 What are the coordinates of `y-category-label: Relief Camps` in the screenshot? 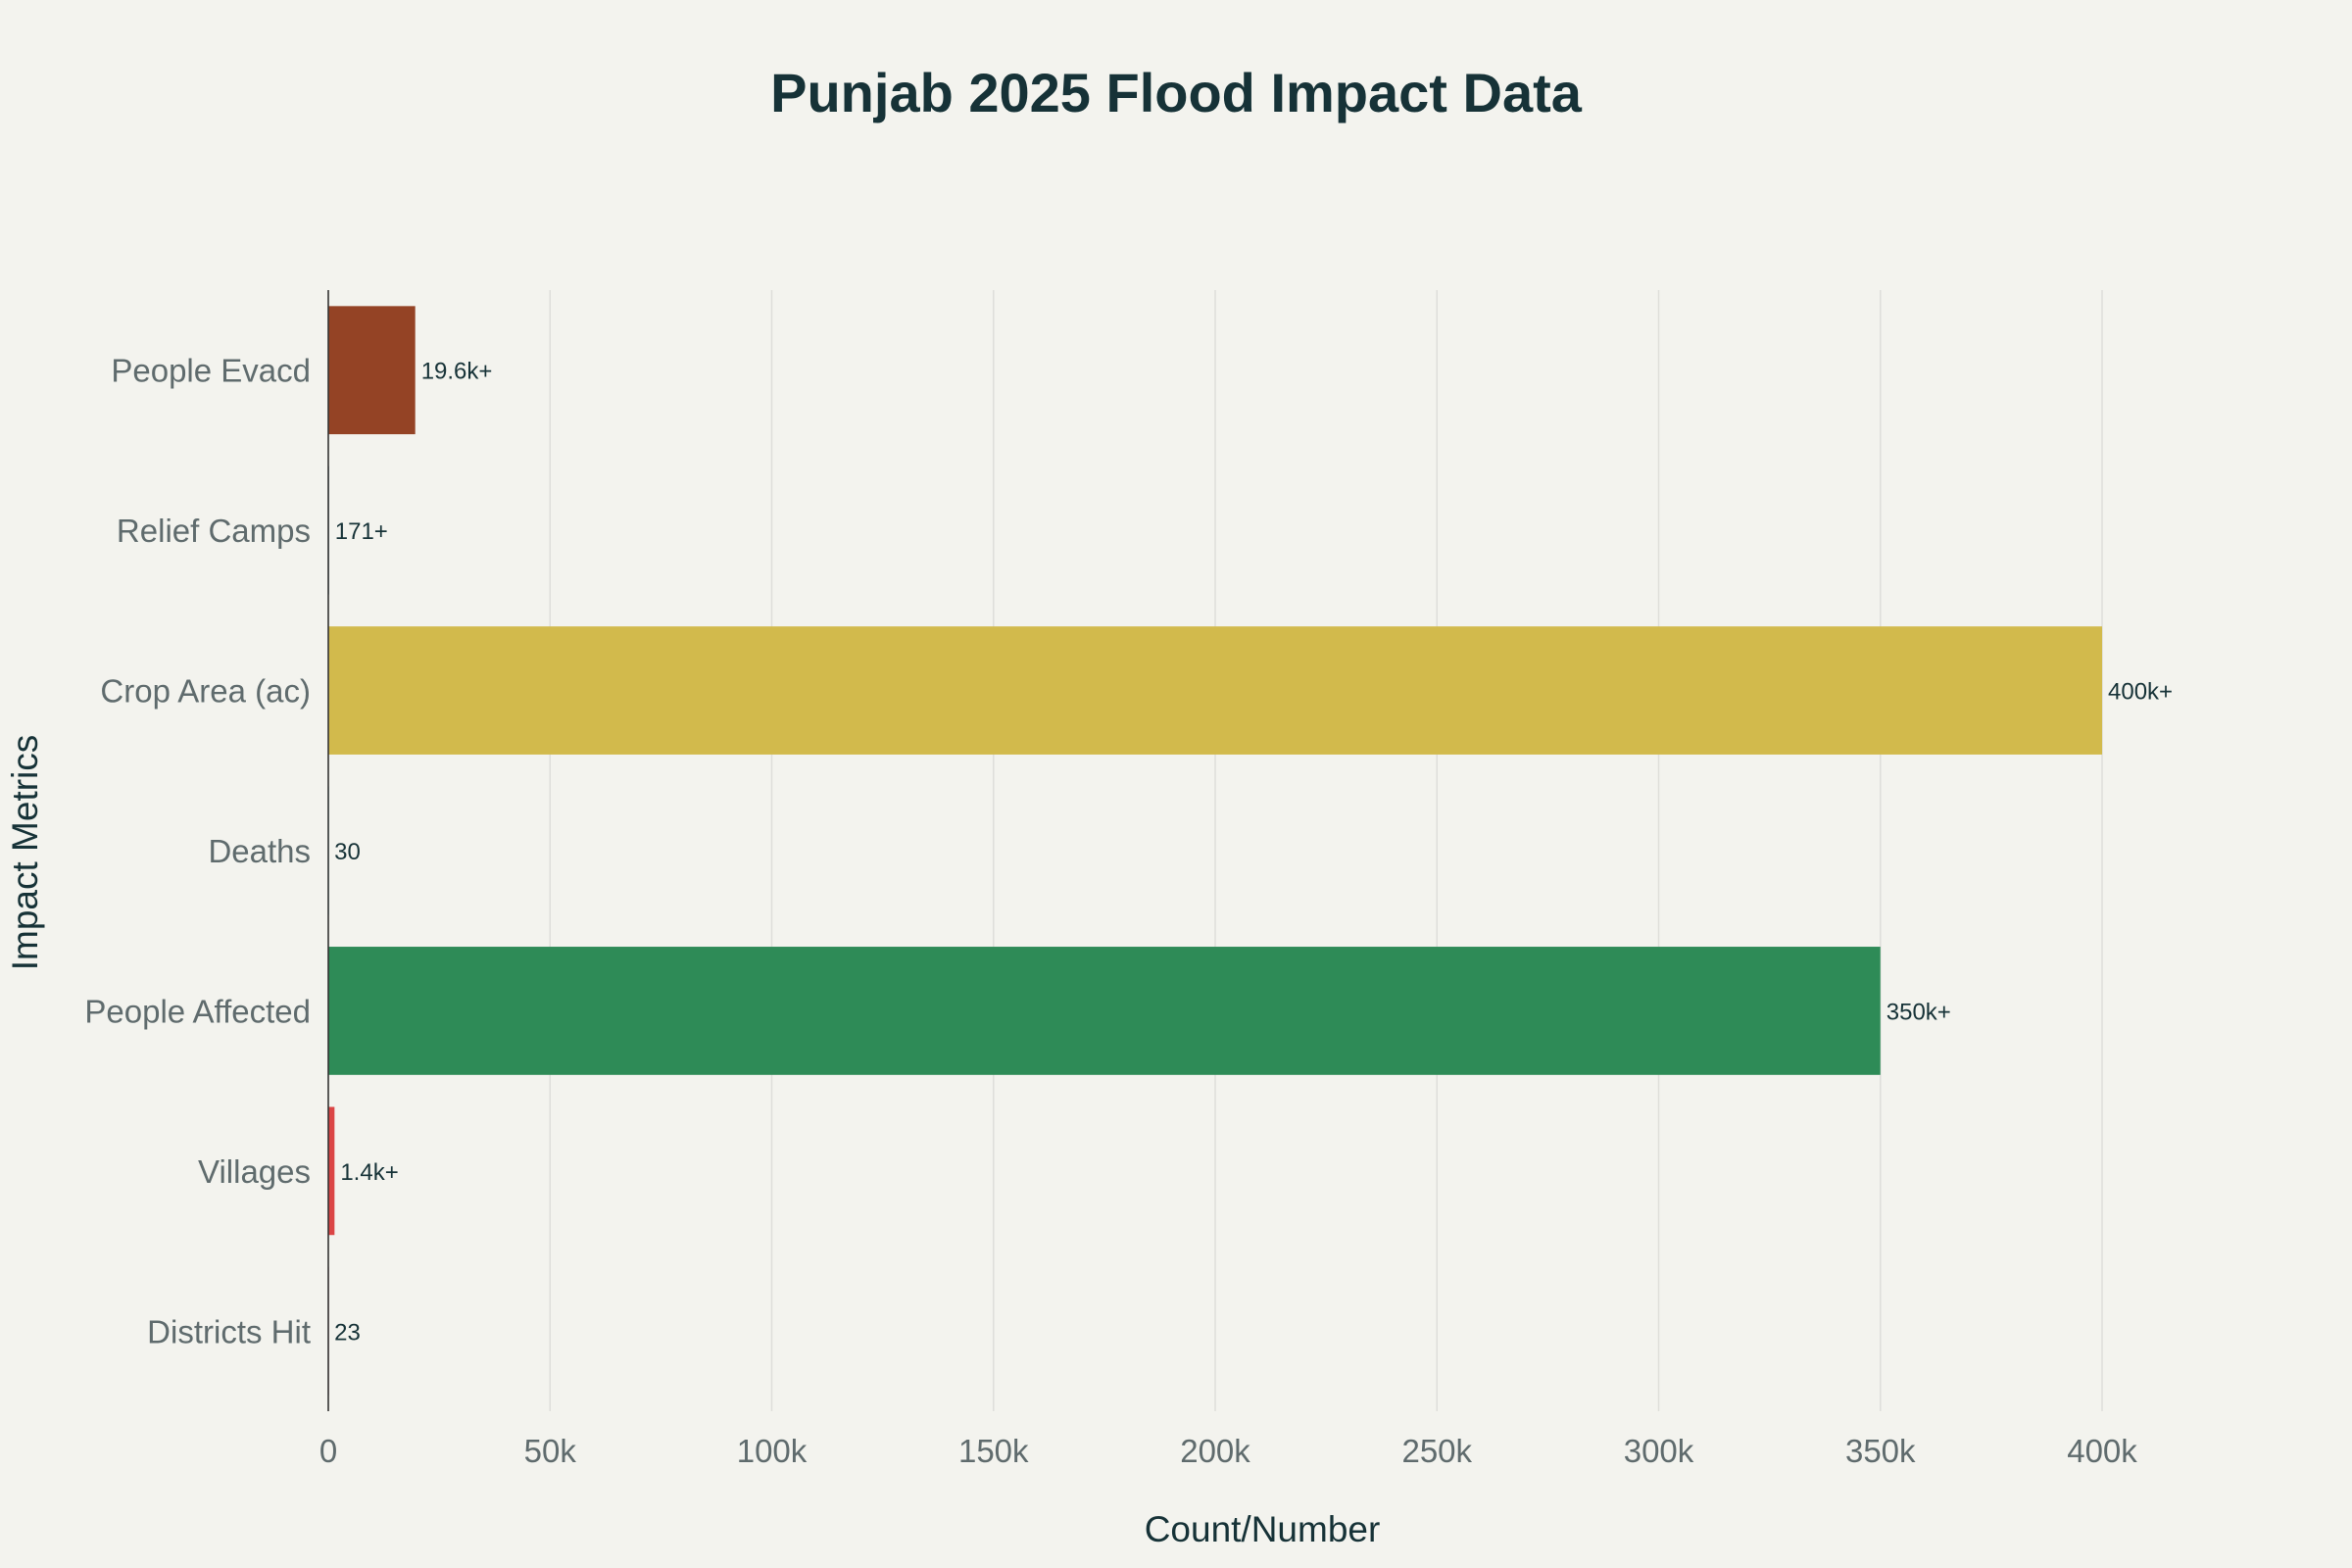 It's located at (214, 531).